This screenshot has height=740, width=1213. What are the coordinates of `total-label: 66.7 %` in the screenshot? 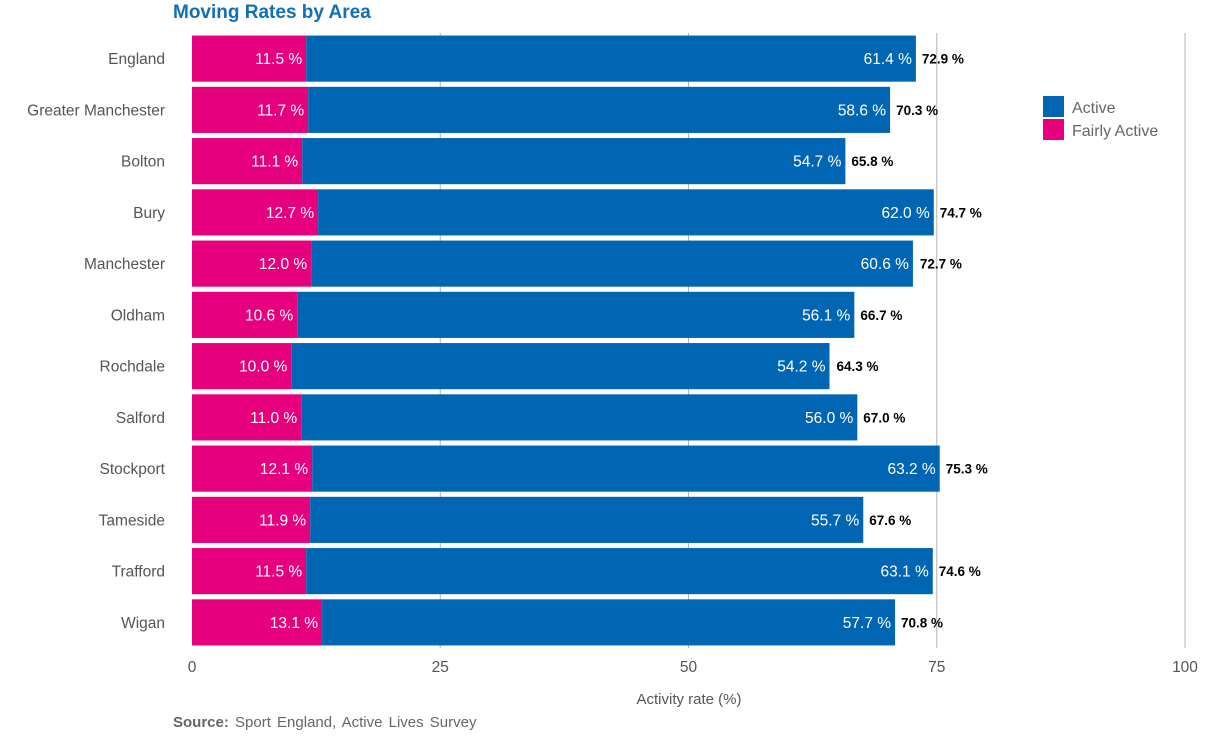 It's located at (881, 315).